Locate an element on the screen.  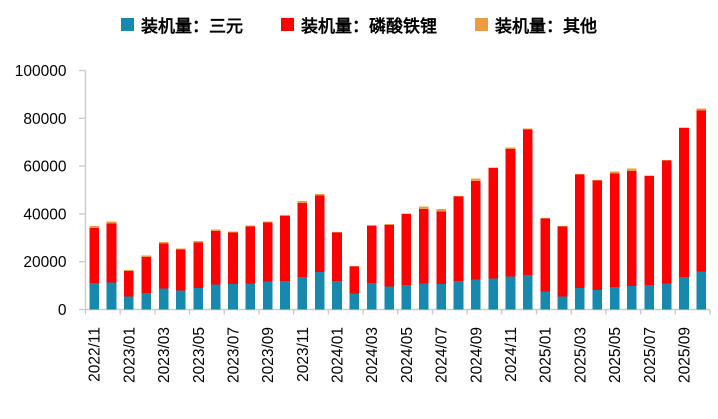
legend-item-lfp: 装机量：磷酸铁锂 is located at coordinates (359, 24).